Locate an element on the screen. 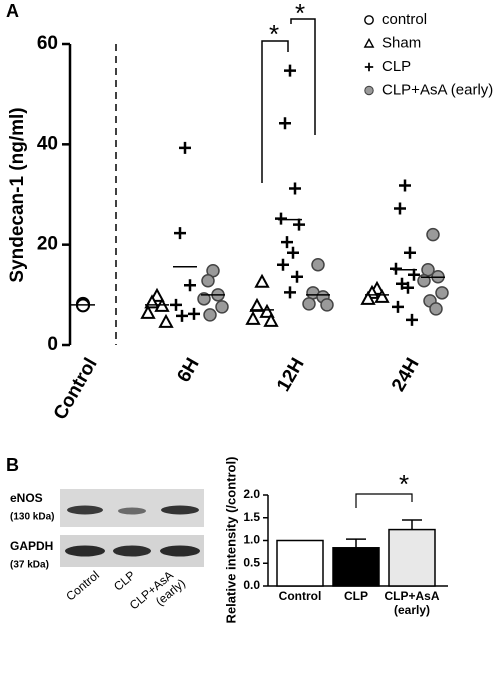 This screenshot has height=678, width=498. x-tick-label: (early) is located at coordinates (412, 610).